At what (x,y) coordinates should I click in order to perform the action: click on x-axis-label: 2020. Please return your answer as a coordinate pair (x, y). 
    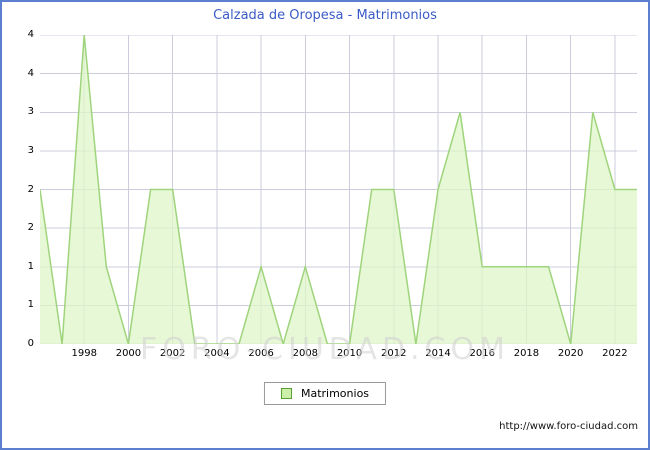
    Looking at the image, I should click on (570, 353).